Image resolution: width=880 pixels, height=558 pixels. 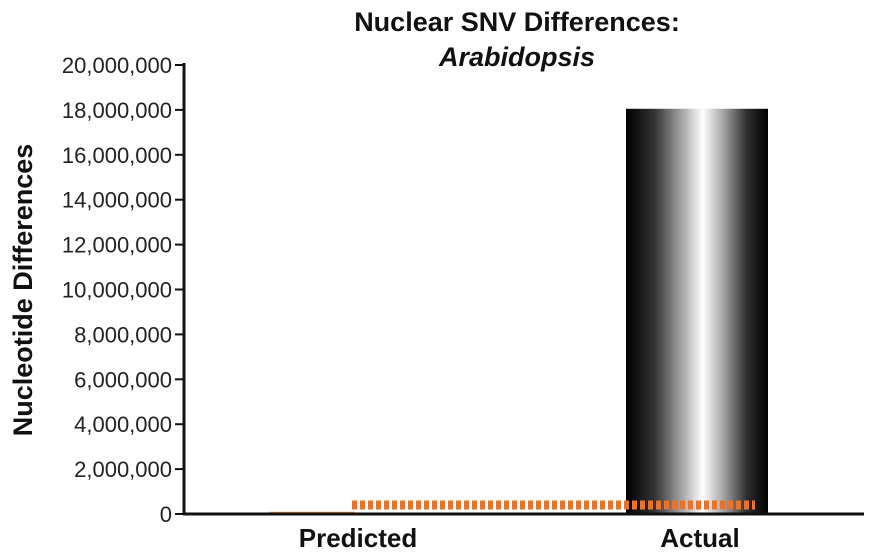 I want to click on x-tick-label: Actual, so click(x=699, y=538).